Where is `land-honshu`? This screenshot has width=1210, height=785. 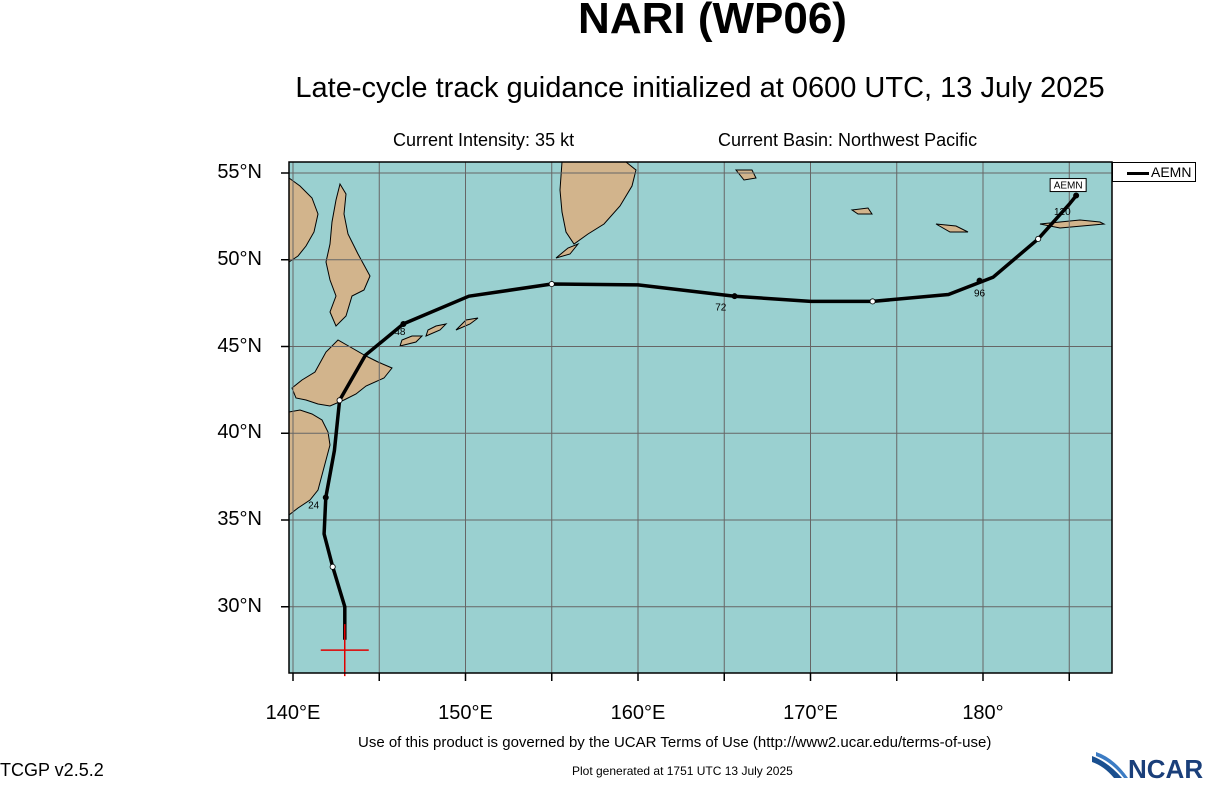 land-honshu is located at coordinates (309, 463).